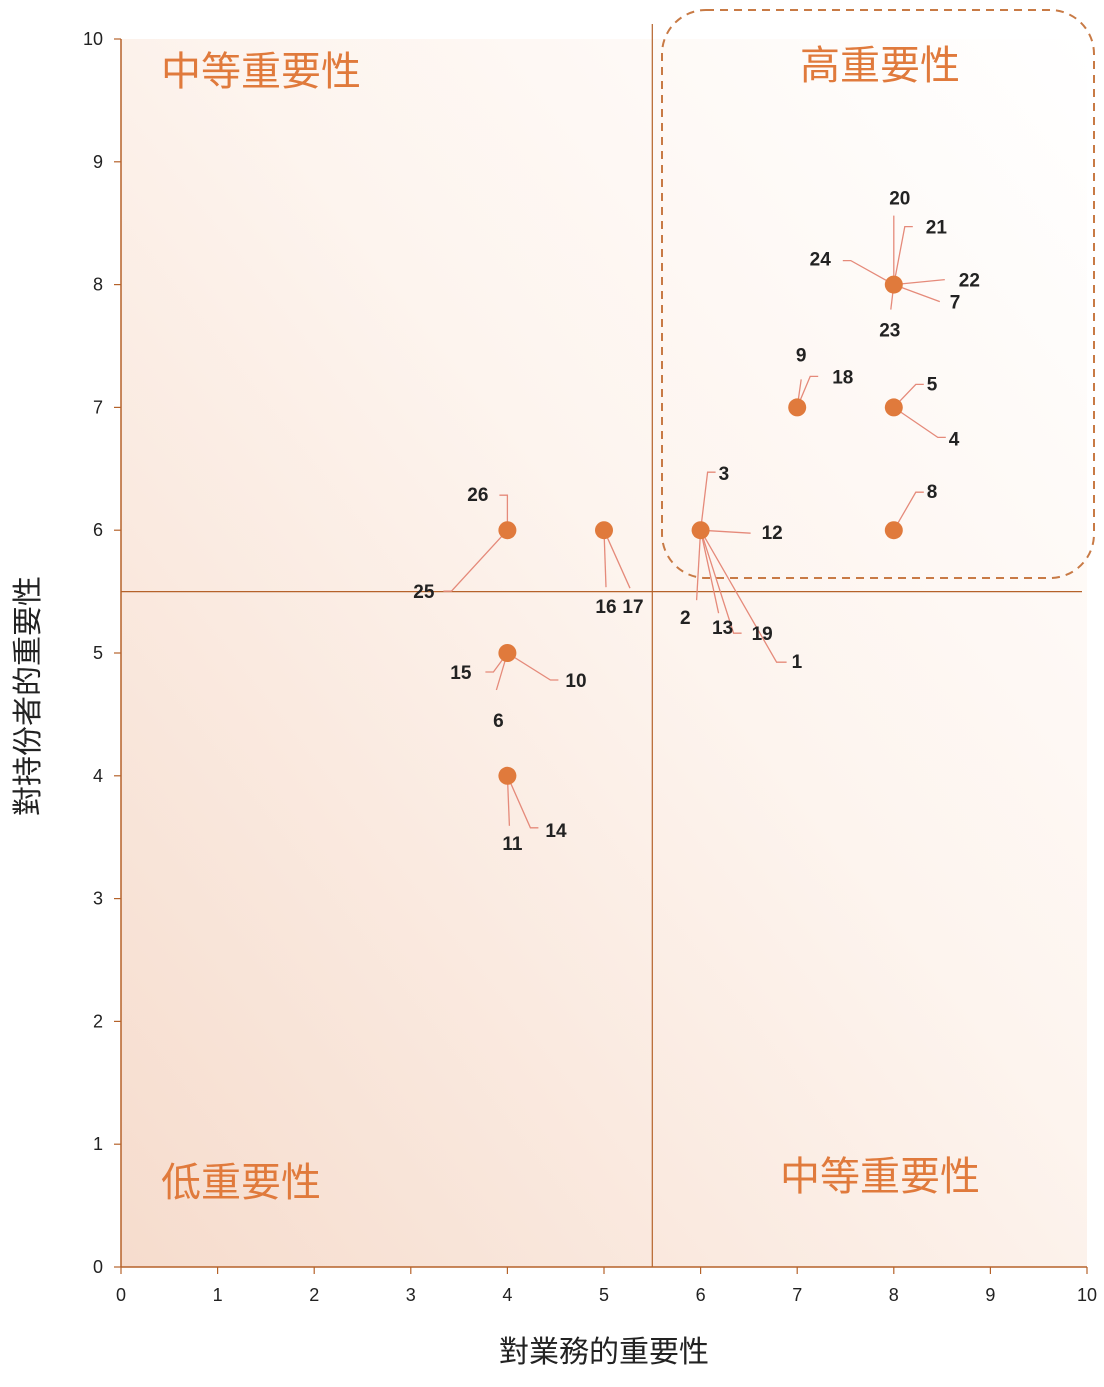 The width and height of the screenshot is (1104, 1387). What do you see at coordinates (954, 439) in the screenshot?
I see `point-label-4: 4` at bounding box center [954, 439].